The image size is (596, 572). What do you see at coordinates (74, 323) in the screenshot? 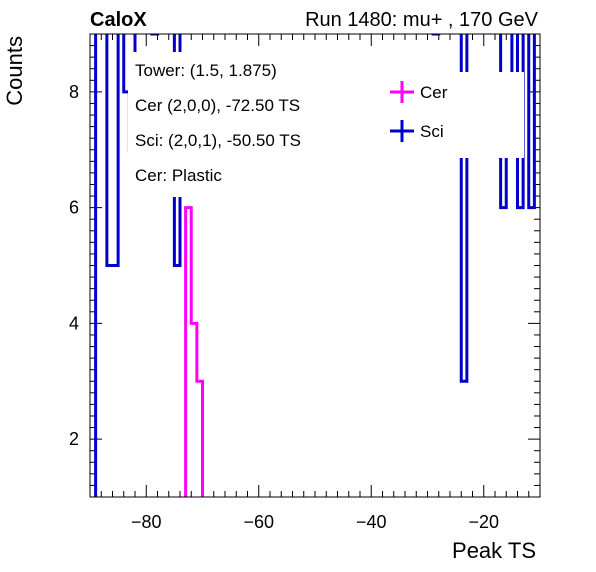
I see `y-tick-label: 4` at bounding box center [74, 323].